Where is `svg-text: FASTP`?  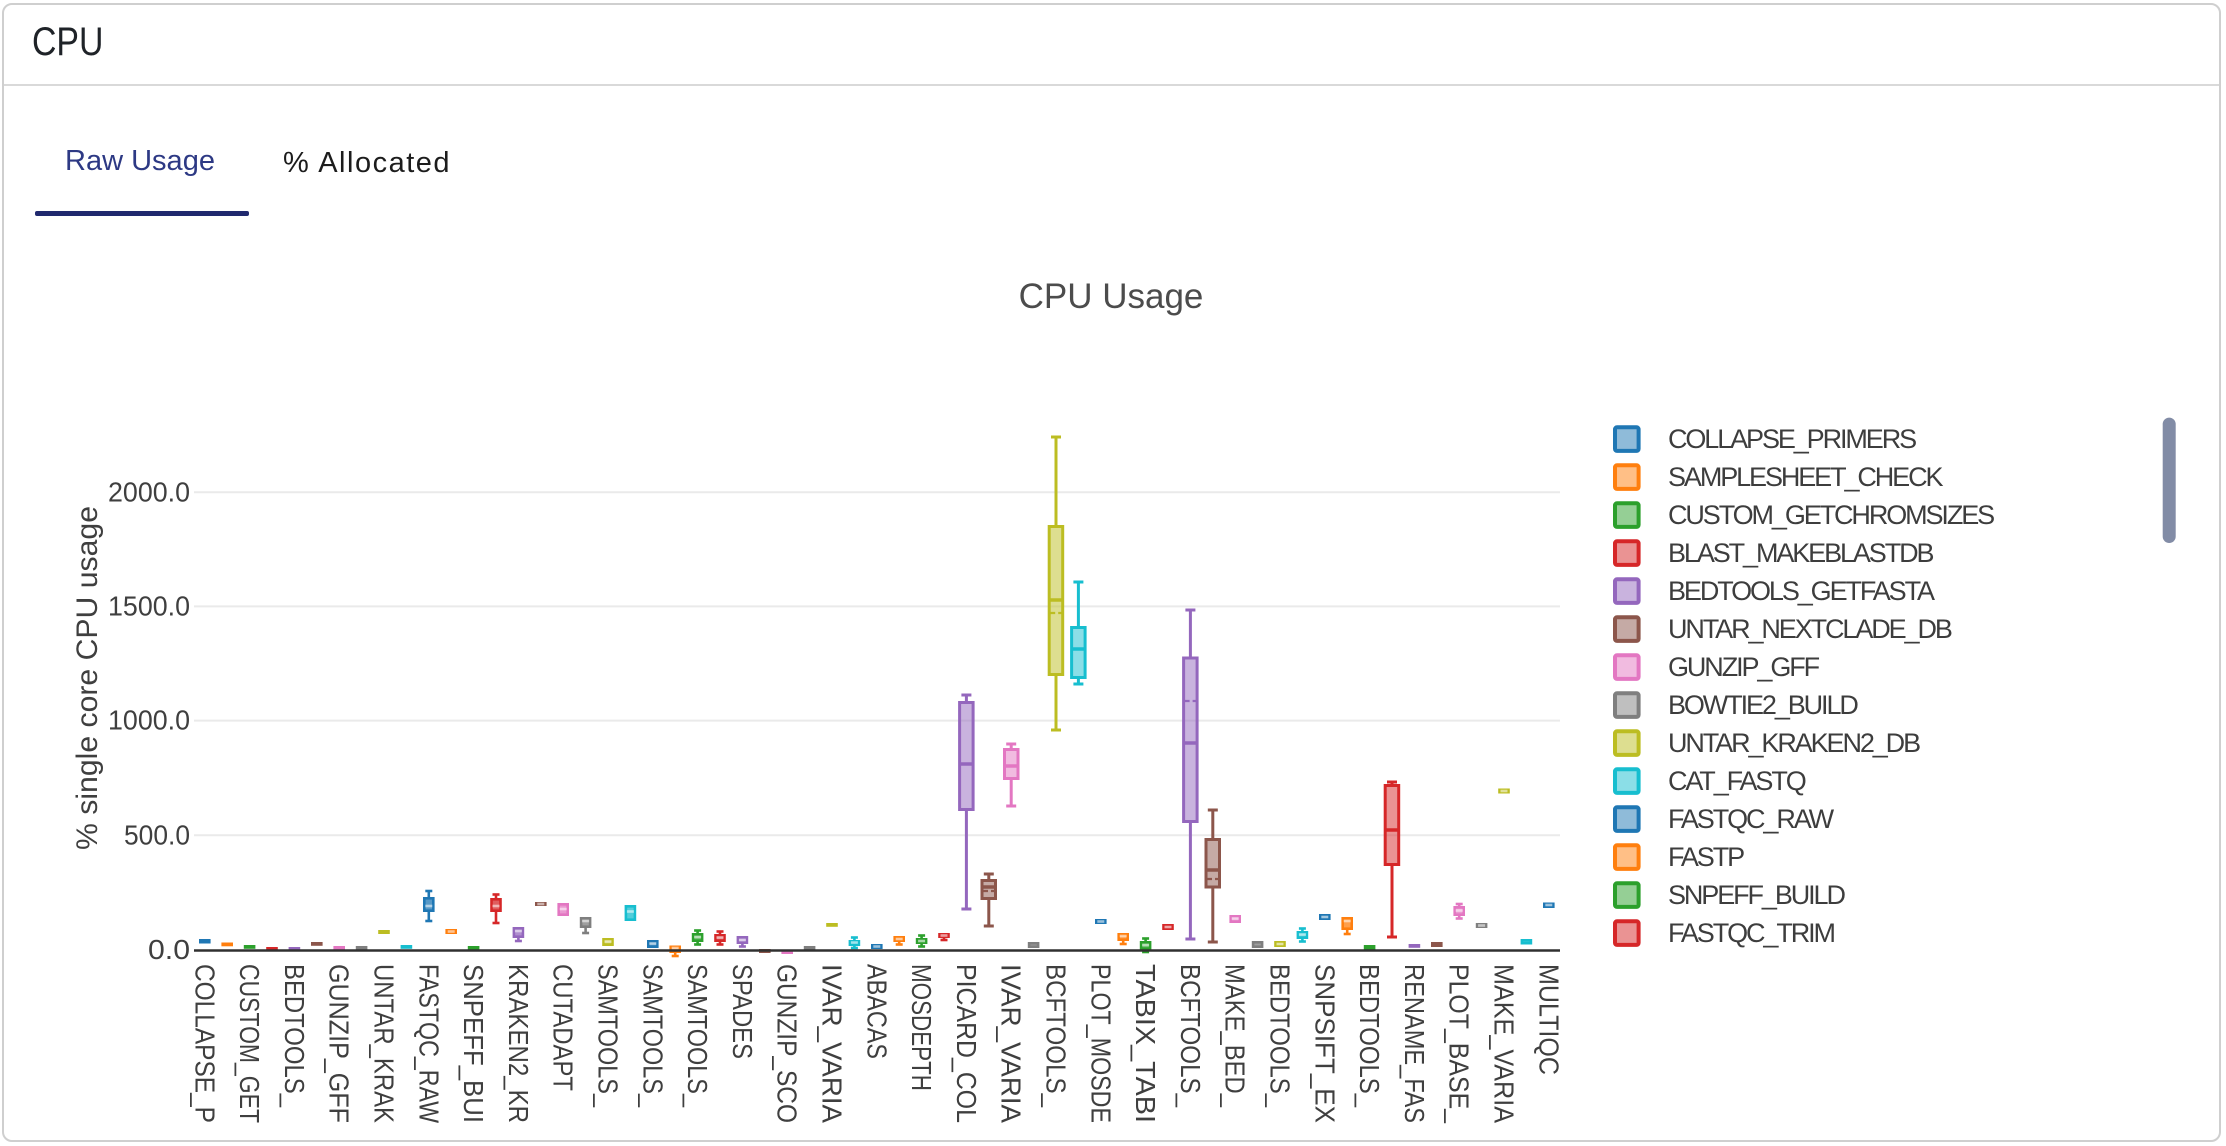 svg-text: FASTP is located at coordinates (1706, 857).